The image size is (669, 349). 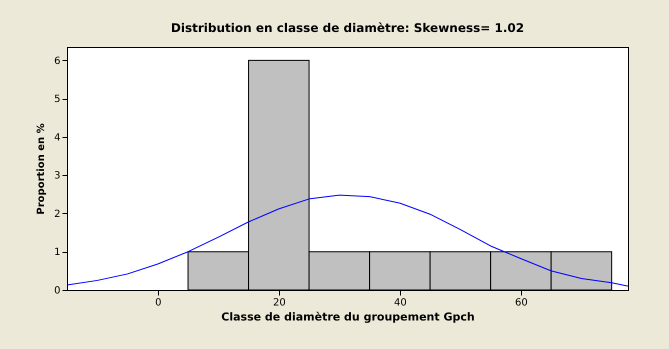 I want to click on y-axis-title: Proportion en %, so click(x=42, y=169).